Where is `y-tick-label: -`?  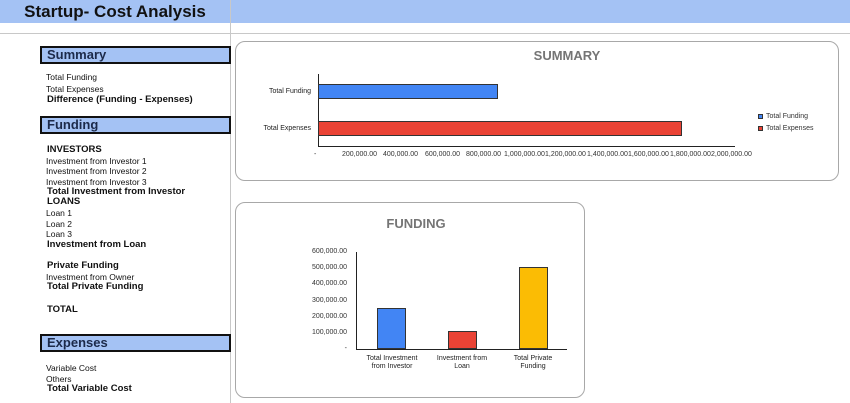 y-tick-label: - is located at coordinates (345, 348).